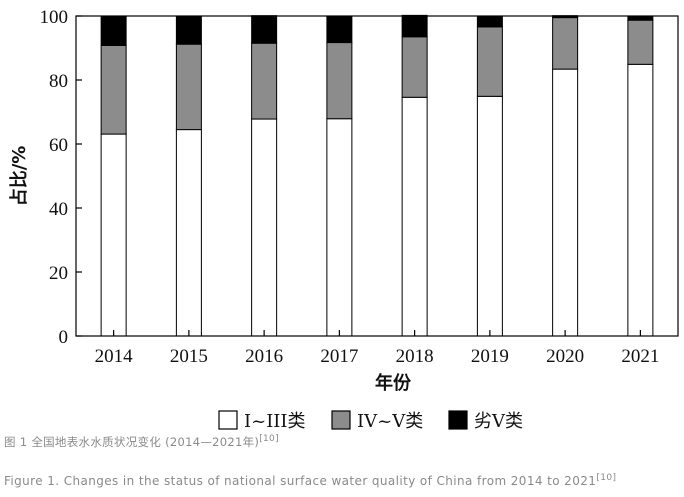 This screenshot has width=684, height=497. What do you see at coordinates (377, 356) in the screenshot?
I see `x-tick-labels: 2014 2015 2016 2017 2018 2019 2020 2021` at bounding box center [377, 356].